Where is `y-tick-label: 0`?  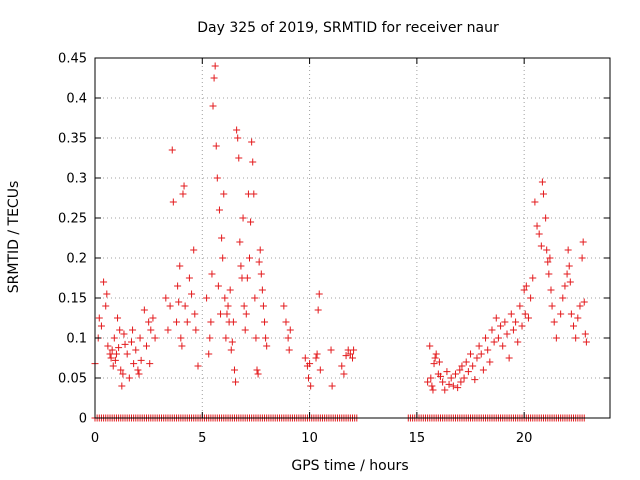 y-tick-label: 0 is located at coordinates (83, 419).